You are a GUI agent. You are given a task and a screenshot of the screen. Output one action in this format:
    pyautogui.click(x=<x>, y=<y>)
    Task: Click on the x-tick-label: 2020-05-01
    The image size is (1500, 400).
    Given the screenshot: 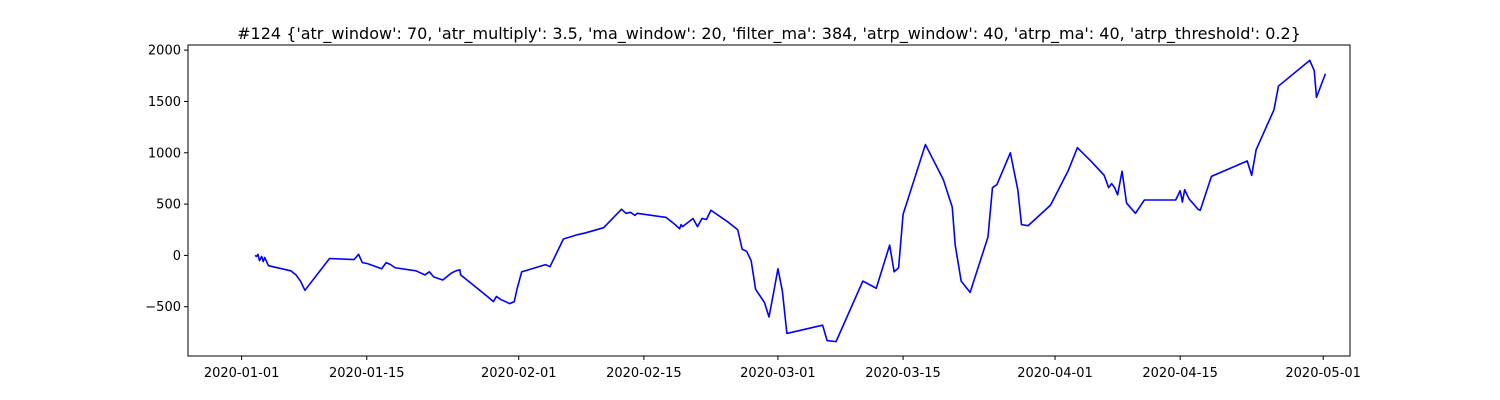 What is the action you would take?
    pyautogui.click(x=1323, y=373)
    